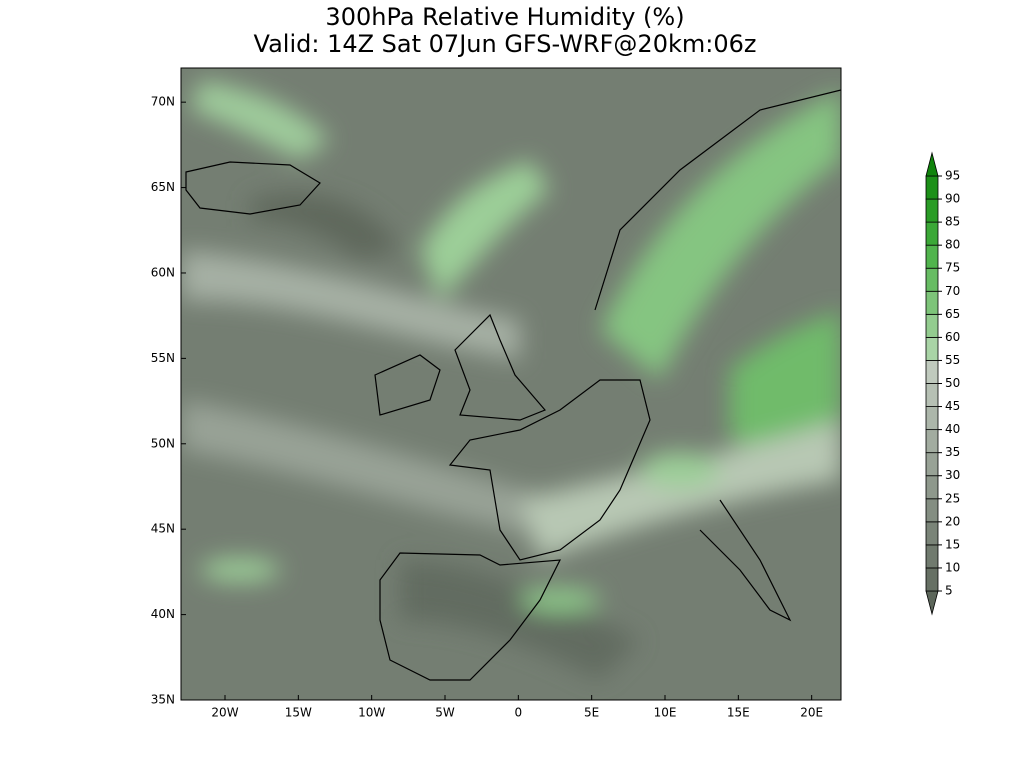 The width and height of the screenshot is (1024, 772). Describe the element at coordinates (952, 452) in the screenshot. I see `colorbar-label: 35` at that location.